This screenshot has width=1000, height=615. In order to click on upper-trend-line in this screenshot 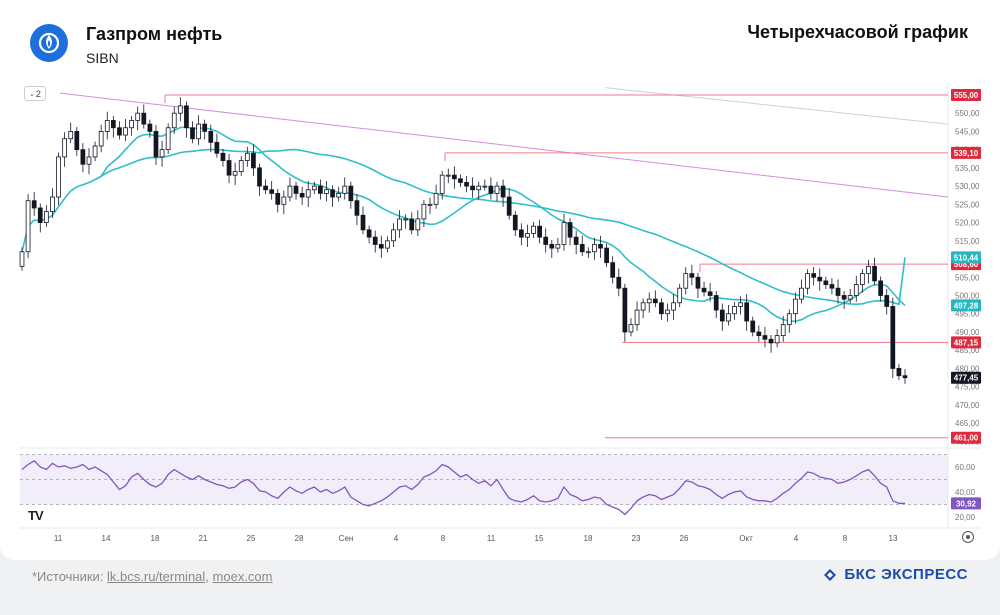, I will do `click(776, 106)`.